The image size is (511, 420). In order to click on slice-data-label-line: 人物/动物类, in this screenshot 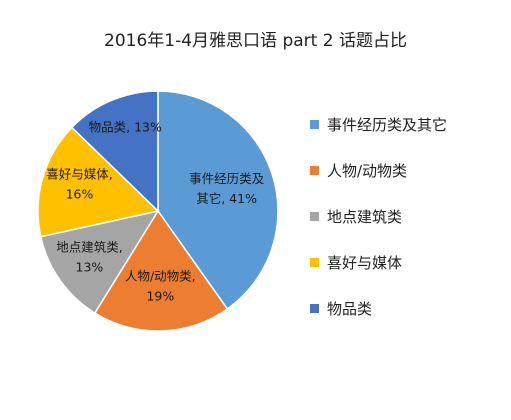, I will do `click(160, 275)`.